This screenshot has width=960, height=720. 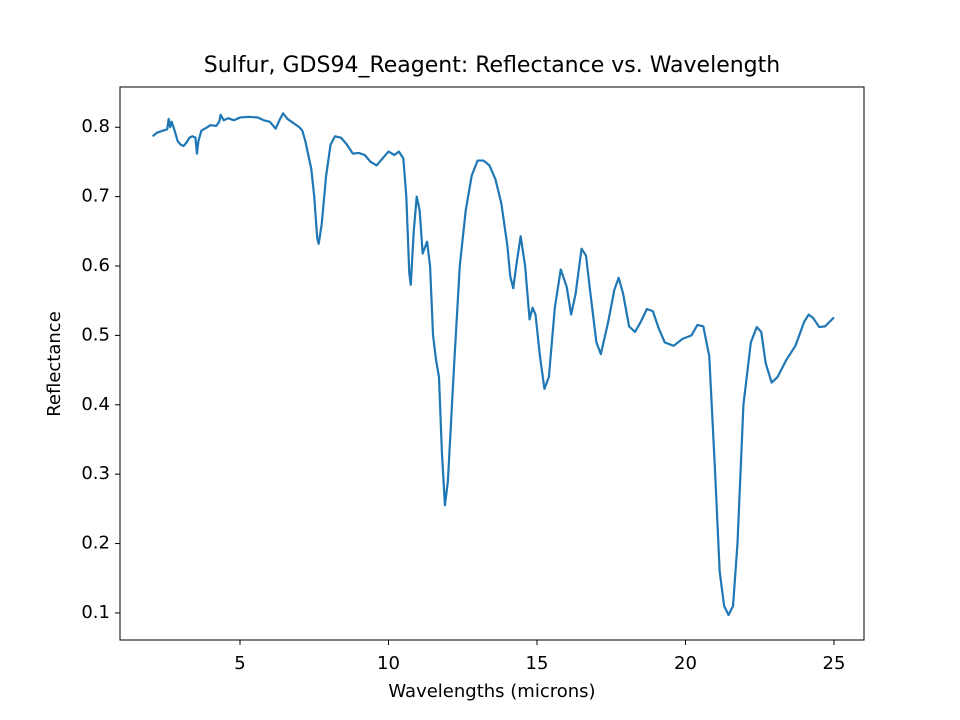 I want to click on x-tick-label: 15, so click(x=537, y=663).